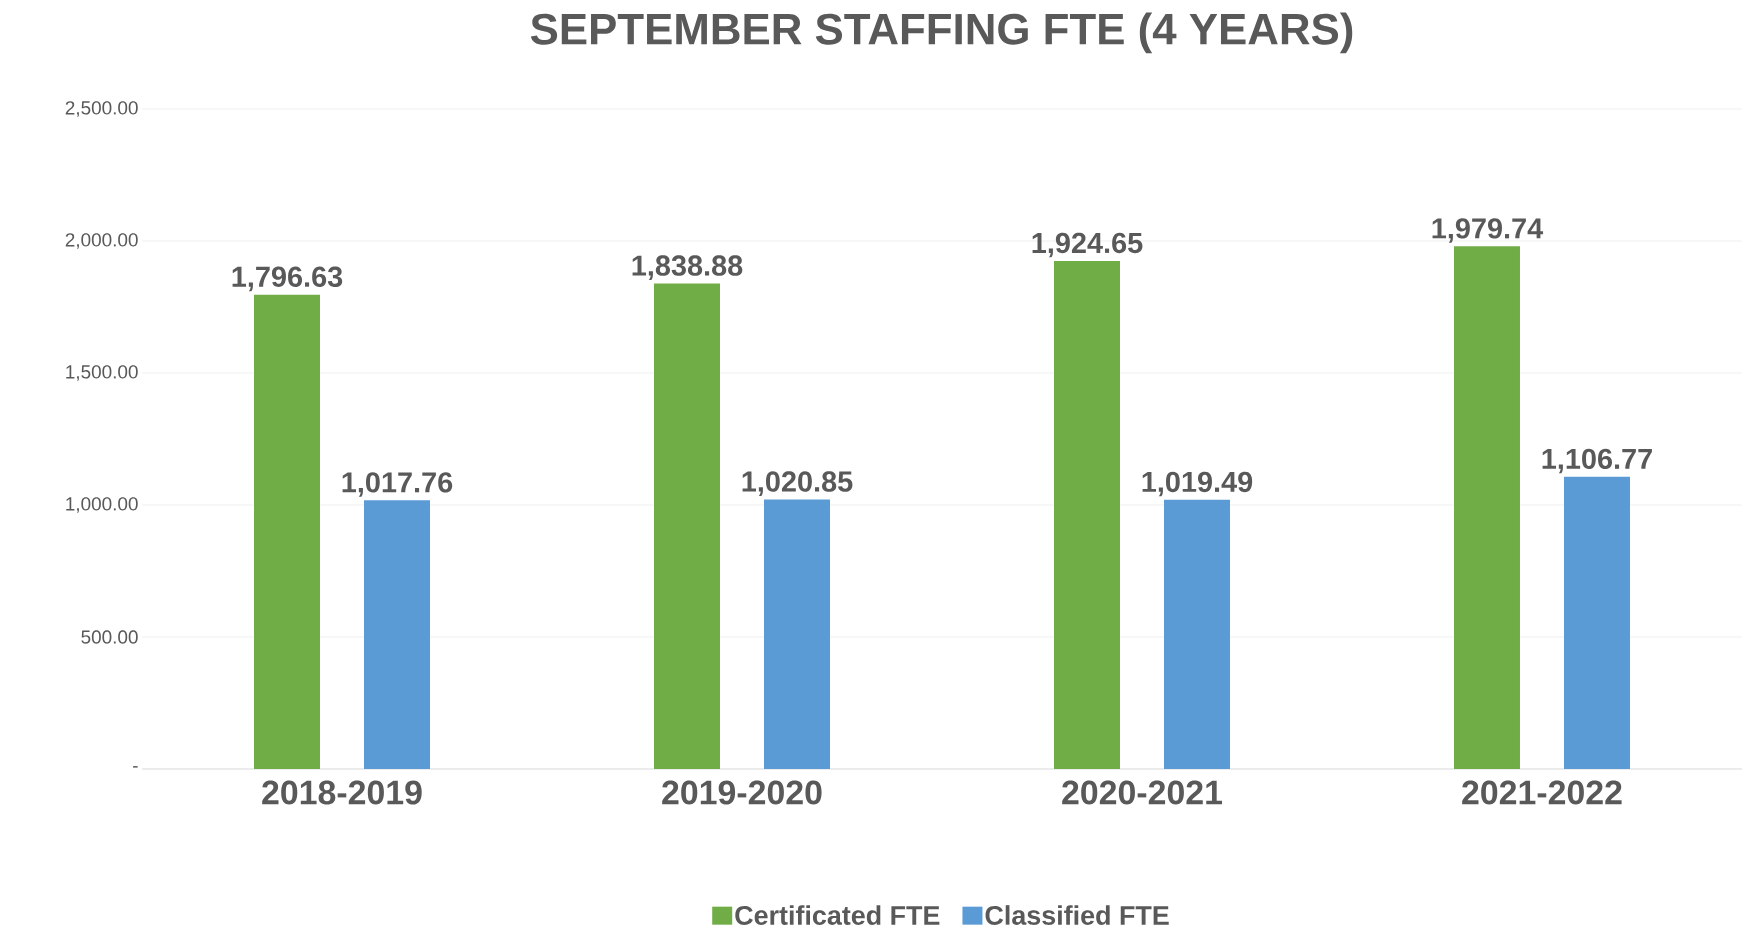 The height and width of the screenshot is (930, 1758). Describe the element at coordinates (1087, 245) in the screenshot. I see `data-label: 1,924.65` at that location.